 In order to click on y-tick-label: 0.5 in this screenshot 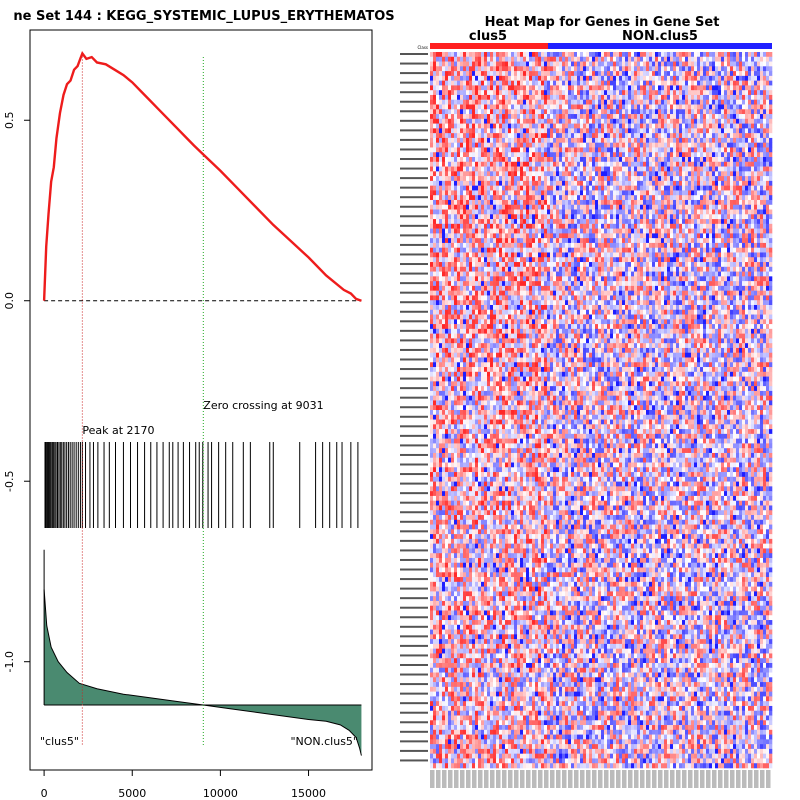, I will do `click(9, 119)`.